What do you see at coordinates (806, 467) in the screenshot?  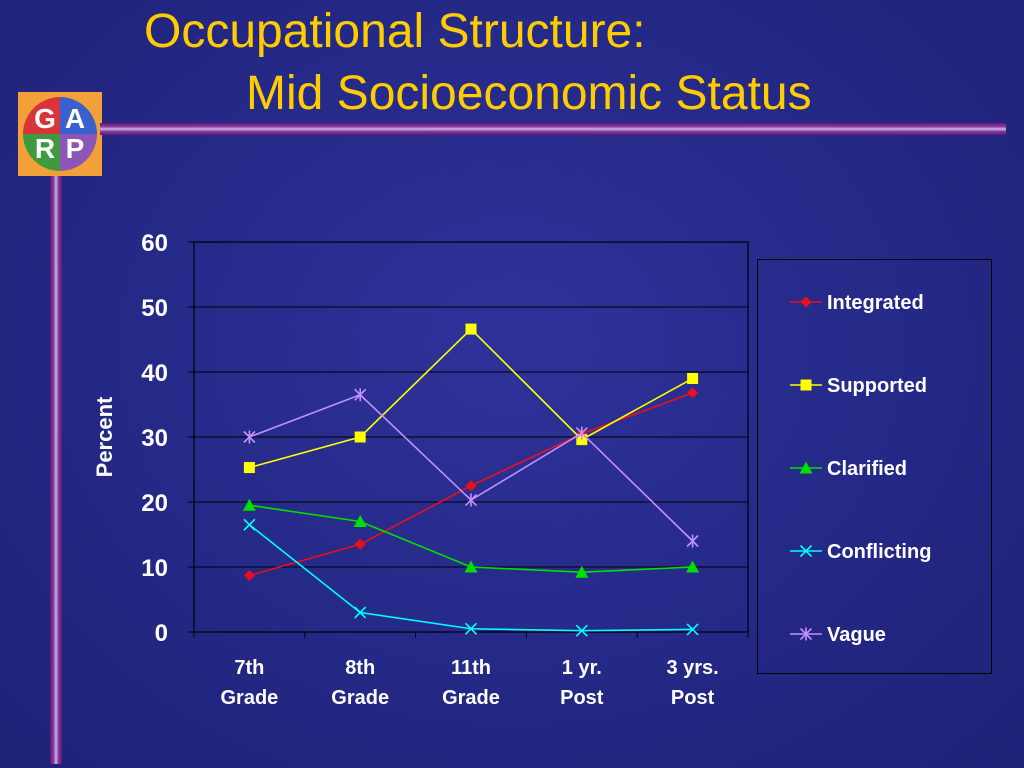 I see `legend-marker-clarified` at bounding box center [806, 467].